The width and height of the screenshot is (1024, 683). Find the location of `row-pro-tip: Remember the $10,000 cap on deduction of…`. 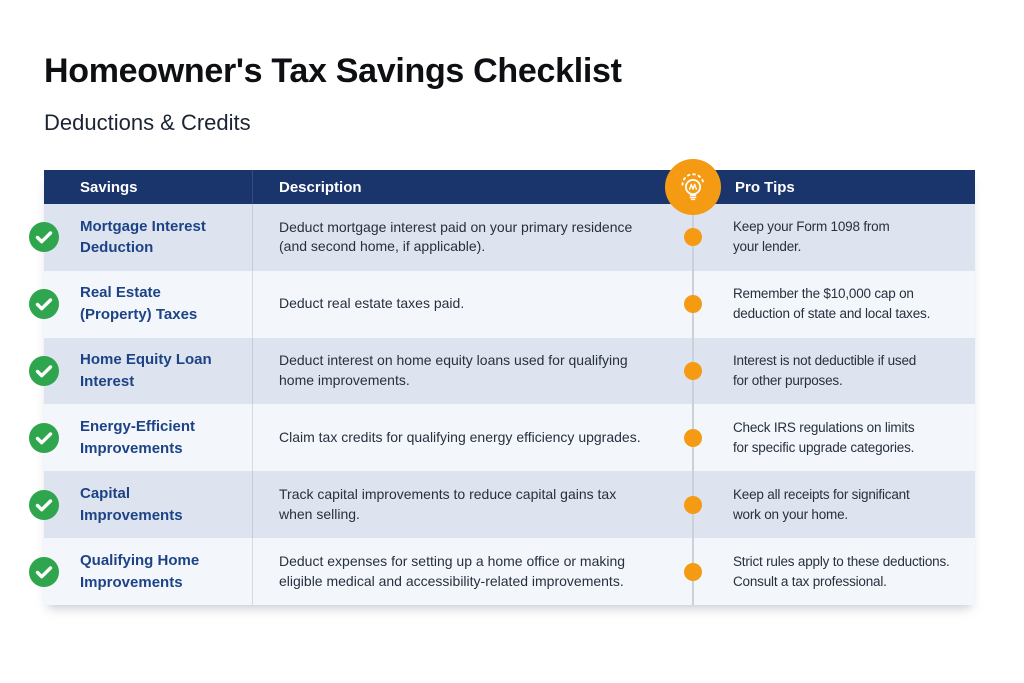

row-pro-tip: Remember the $10,000 cap on deduction of… is located at coordinates (832, 304).